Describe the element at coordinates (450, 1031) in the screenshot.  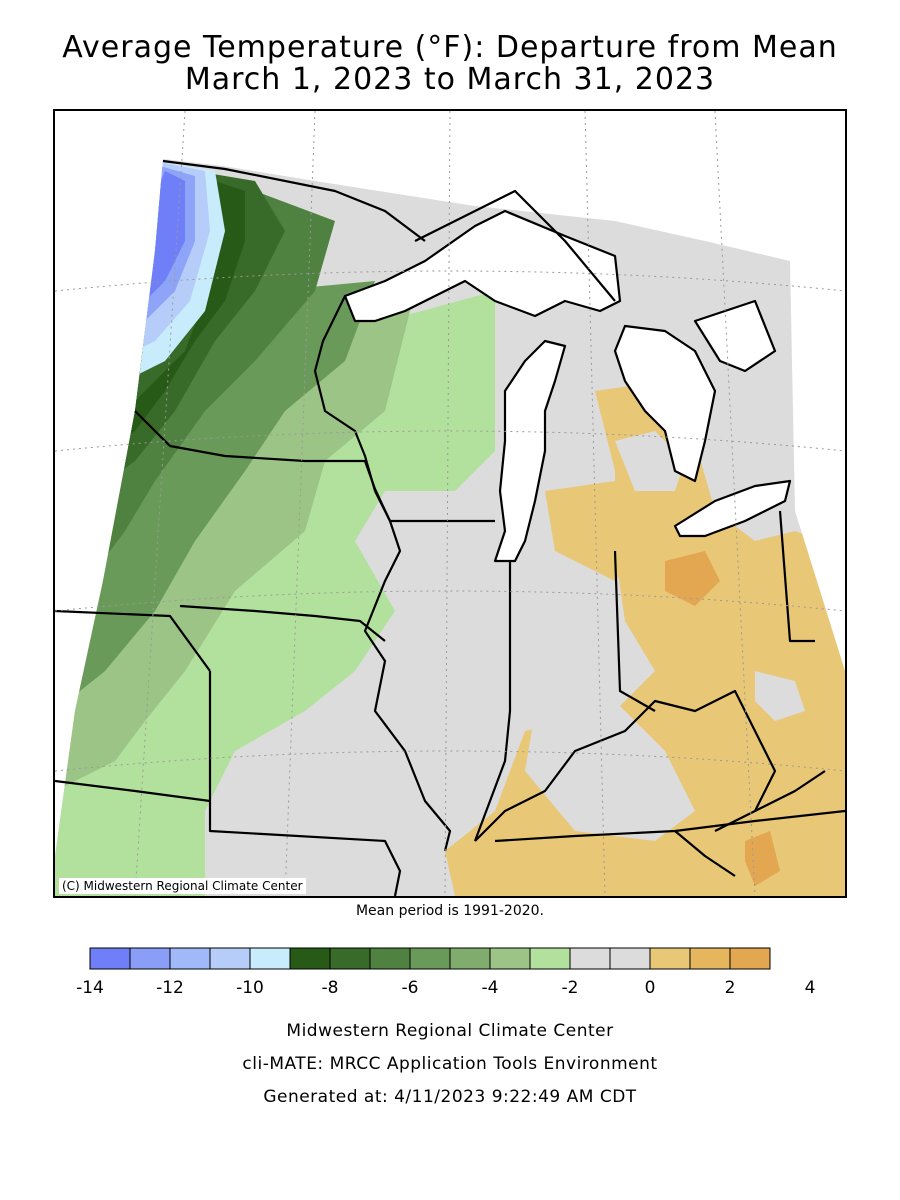
I see `footer-organization: Midwestern Regional Climate Center` at that location.